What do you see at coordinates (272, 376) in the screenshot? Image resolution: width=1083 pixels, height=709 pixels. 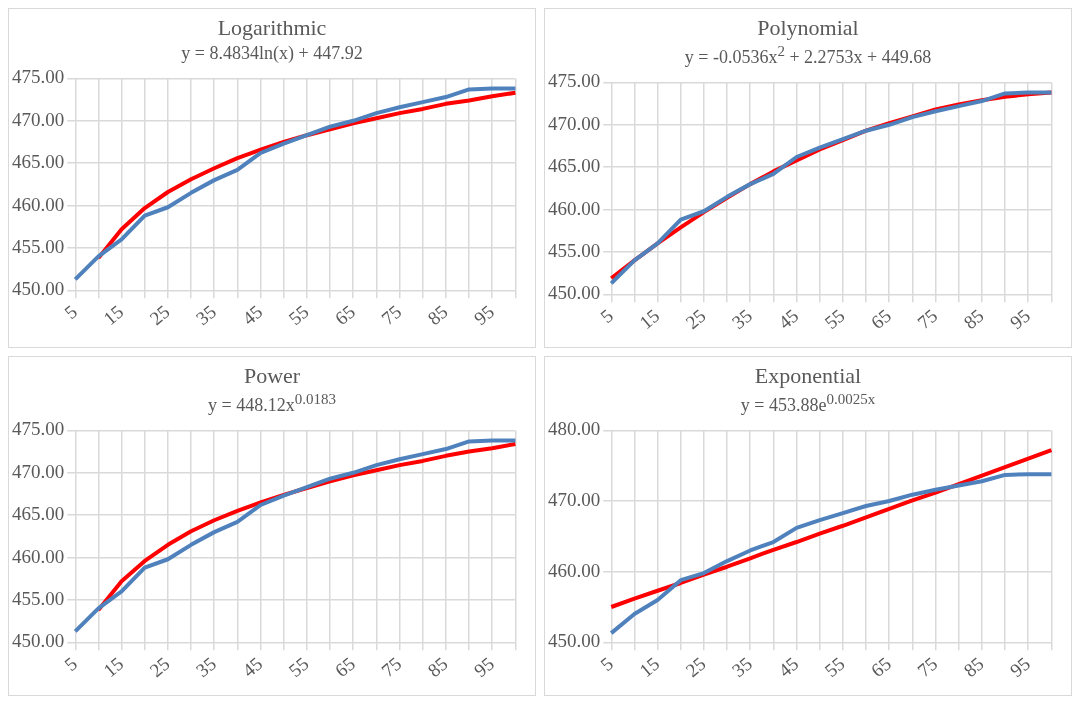 I see `chart-title: Power` at bounding box center [272, 376].